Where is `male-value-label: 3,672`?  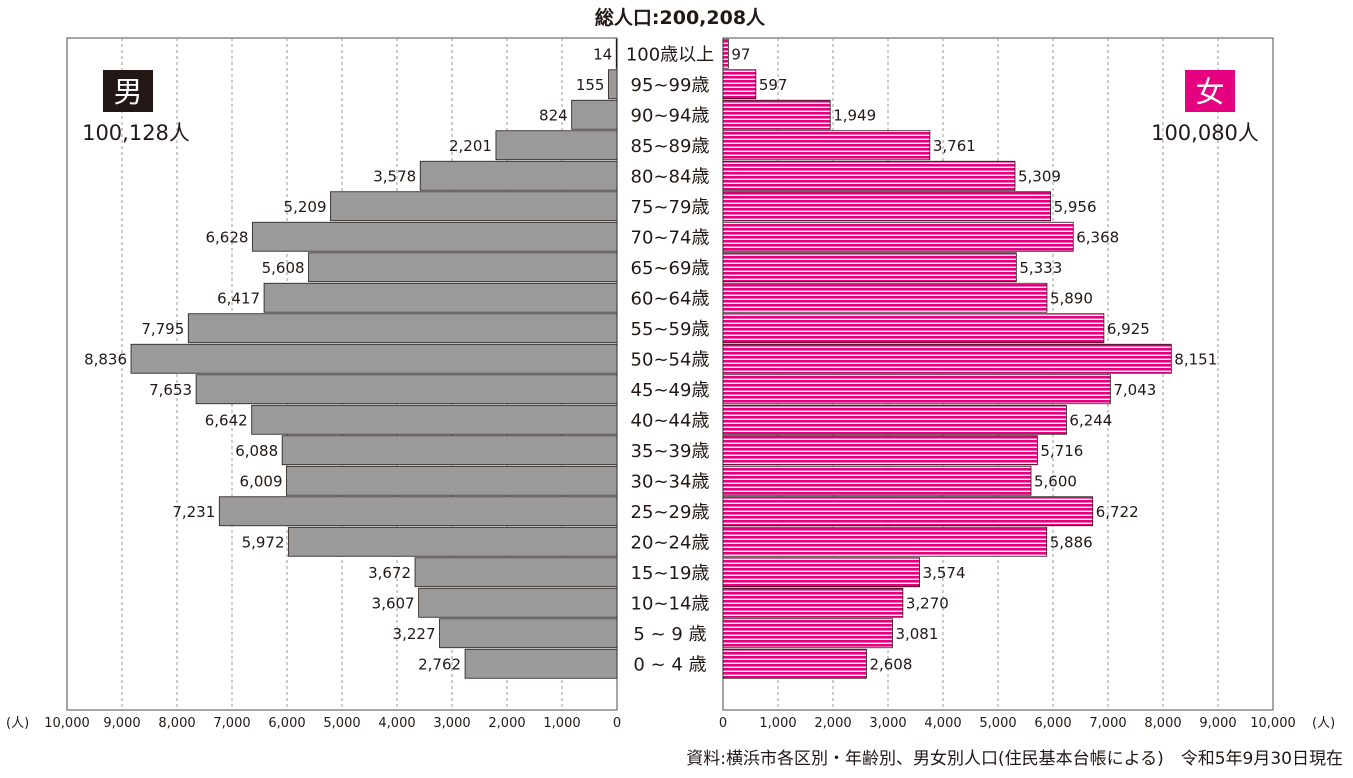 male-value-label: 3,672 is located at coordinates (389, 573).